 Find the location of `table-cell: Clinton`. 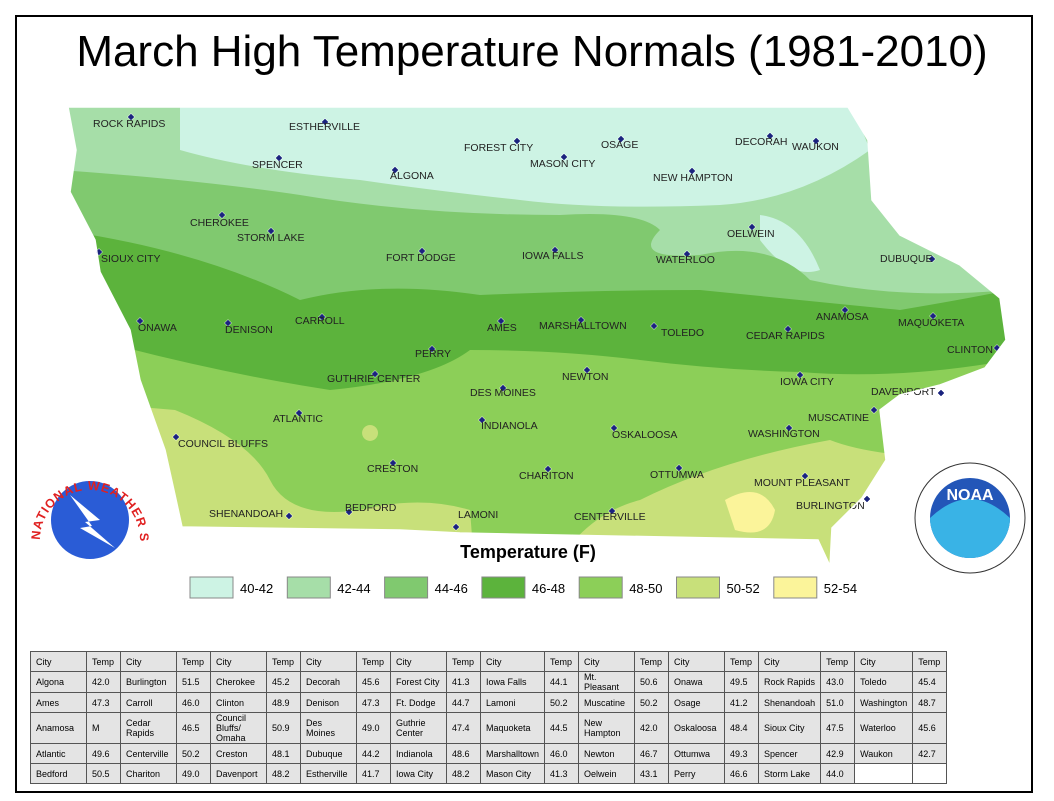

table-cell: Clinton is located at coordinates (238, 702).